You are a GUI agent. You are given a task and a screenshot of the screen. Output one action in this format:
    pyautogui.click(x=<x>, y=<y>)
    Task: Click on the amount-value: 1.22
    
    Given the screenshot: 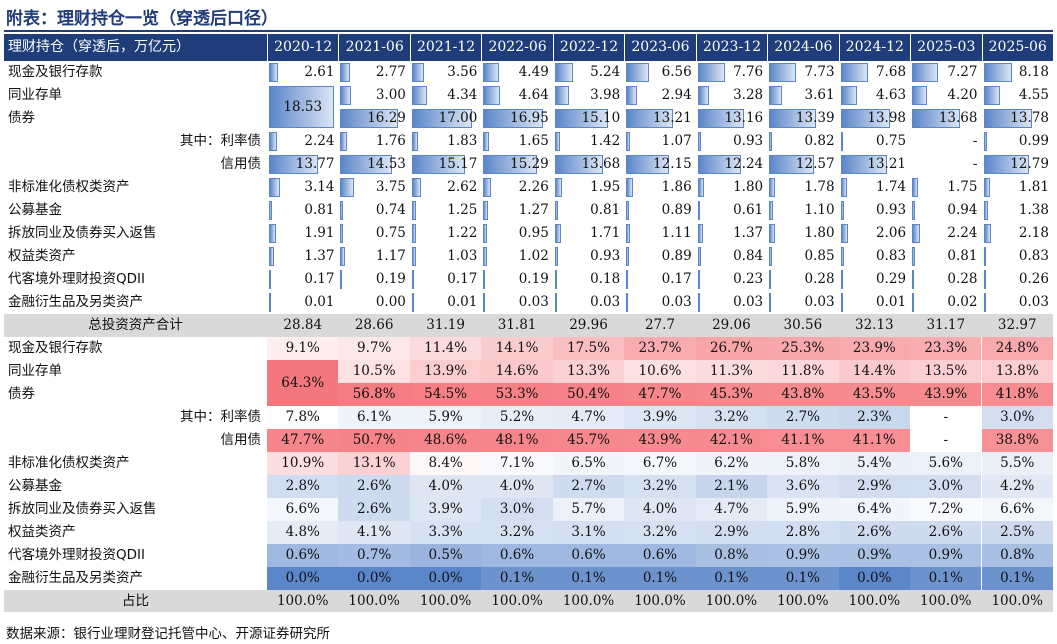 What is the action you would take?
    pyautogui.click(x=462, y=233)
    